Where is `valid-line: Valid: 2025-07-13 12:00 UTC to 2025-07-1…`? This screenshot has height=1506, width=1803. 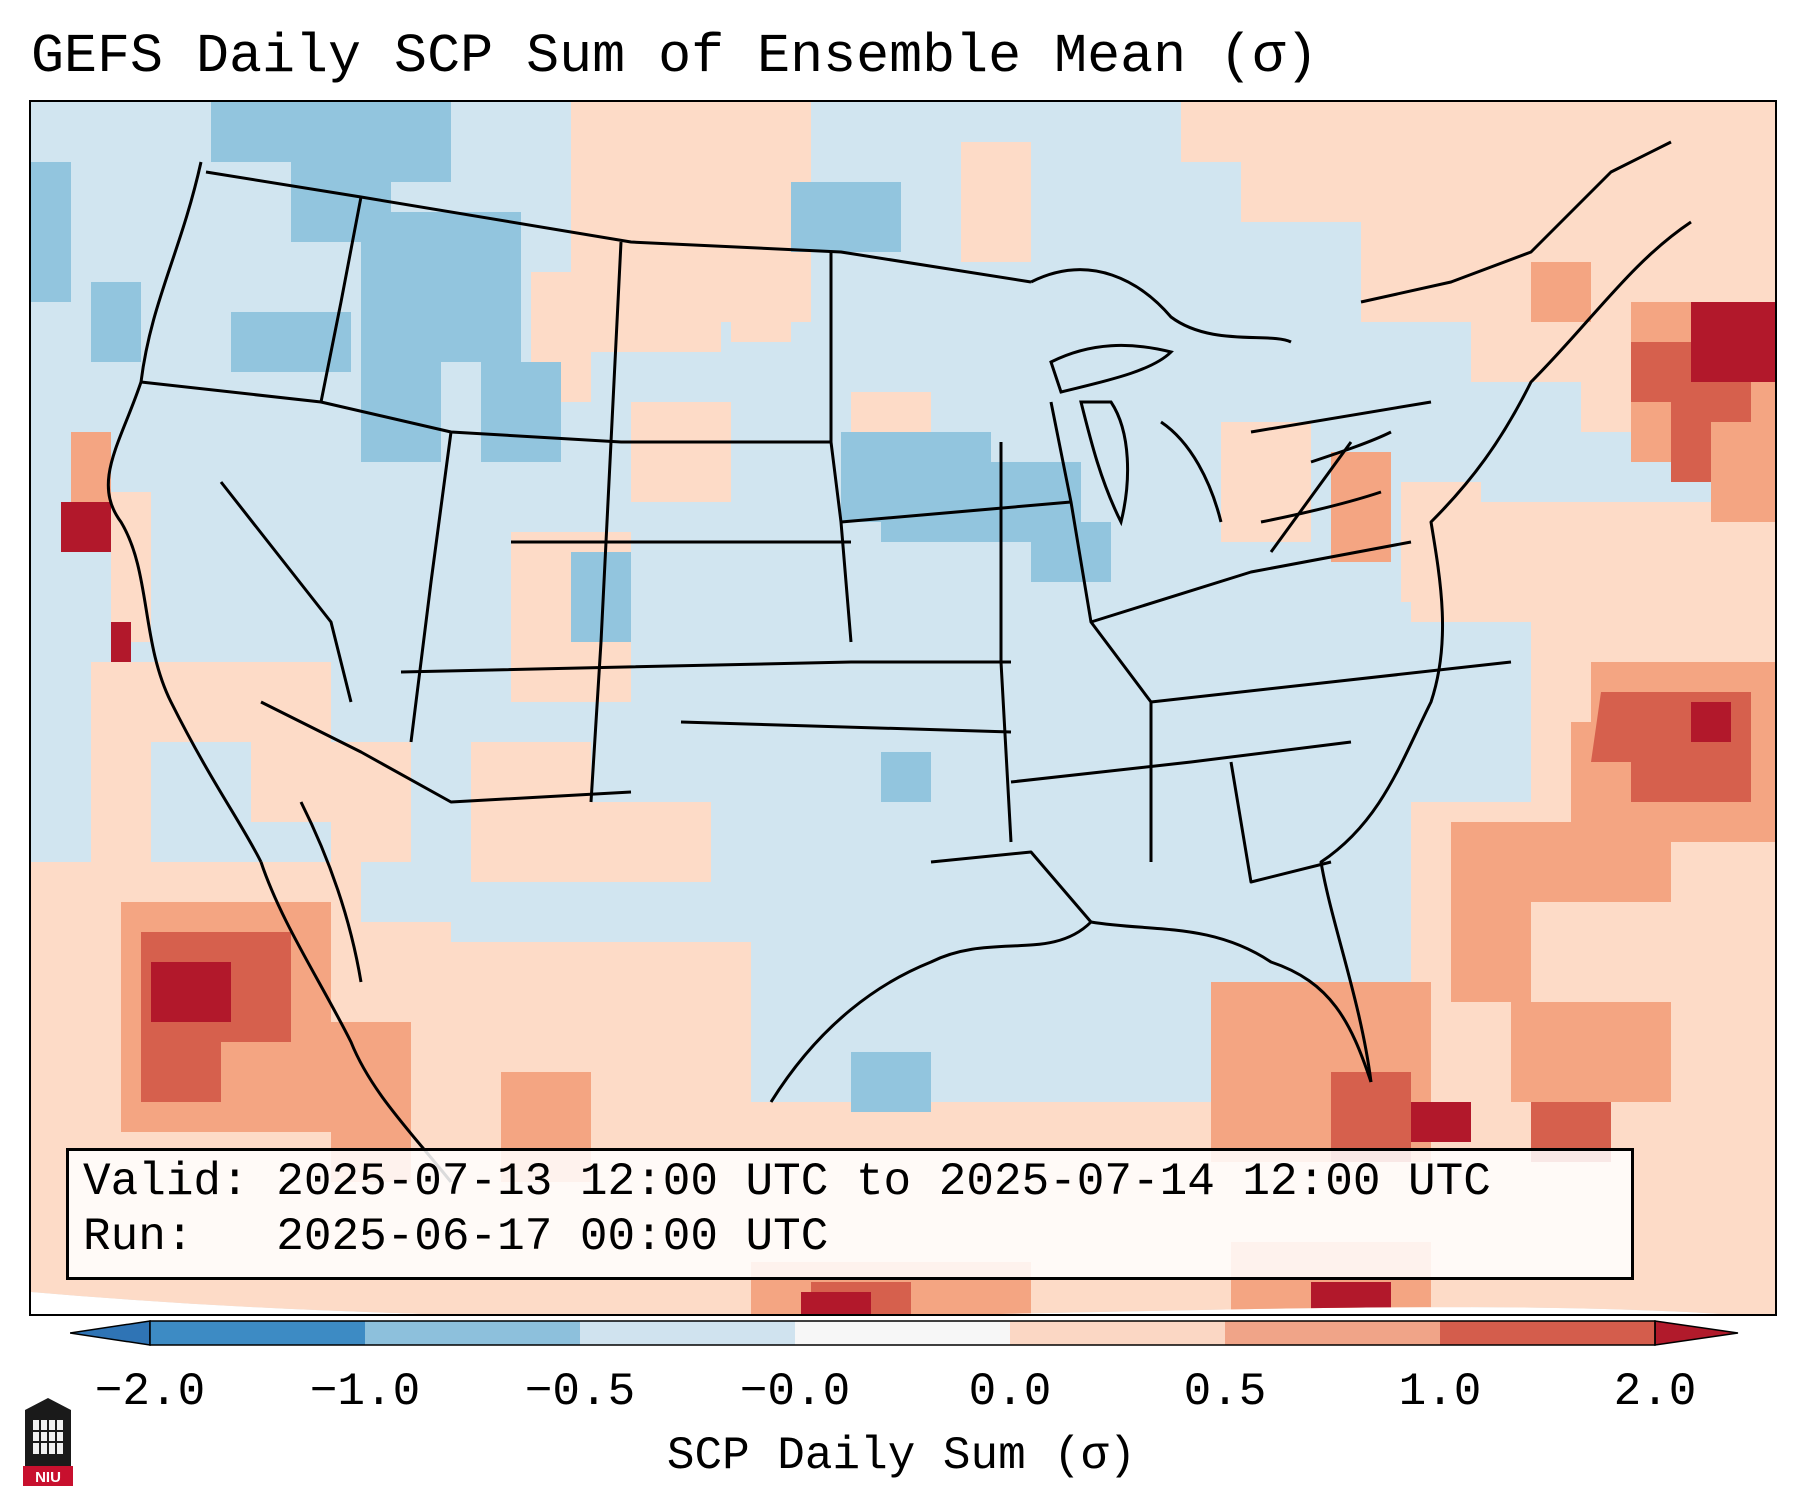 valid-line: Valid: 2025-07-13 12:00 UTC to 2025-07-1… is located at coordinates (857, 1182).